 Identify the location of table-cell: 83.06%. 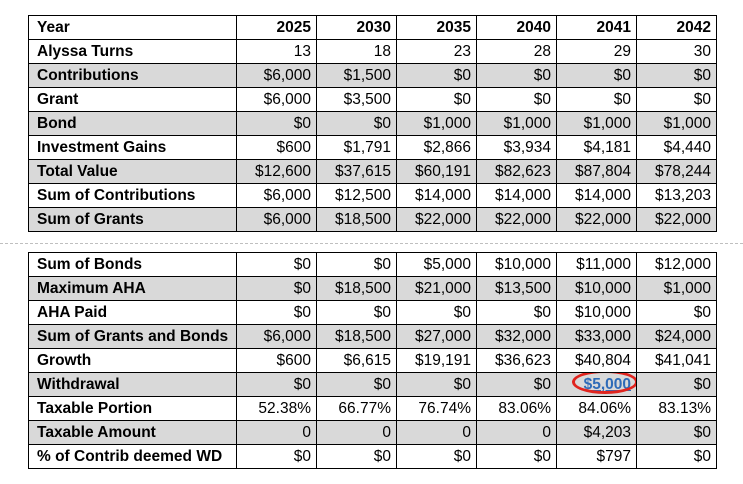
(516, 408).